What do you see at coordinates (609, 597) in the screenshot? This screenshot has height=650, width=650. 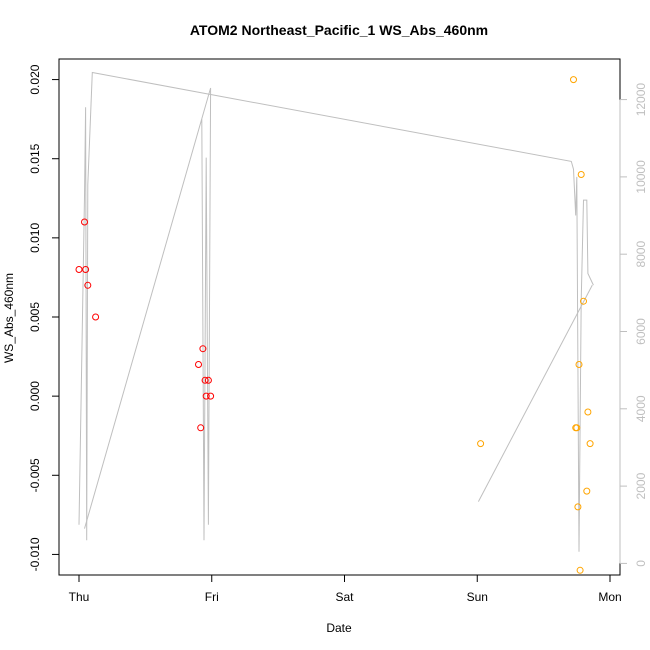 I see `x-tick-label: Mon` at bounding box center [609, 597].